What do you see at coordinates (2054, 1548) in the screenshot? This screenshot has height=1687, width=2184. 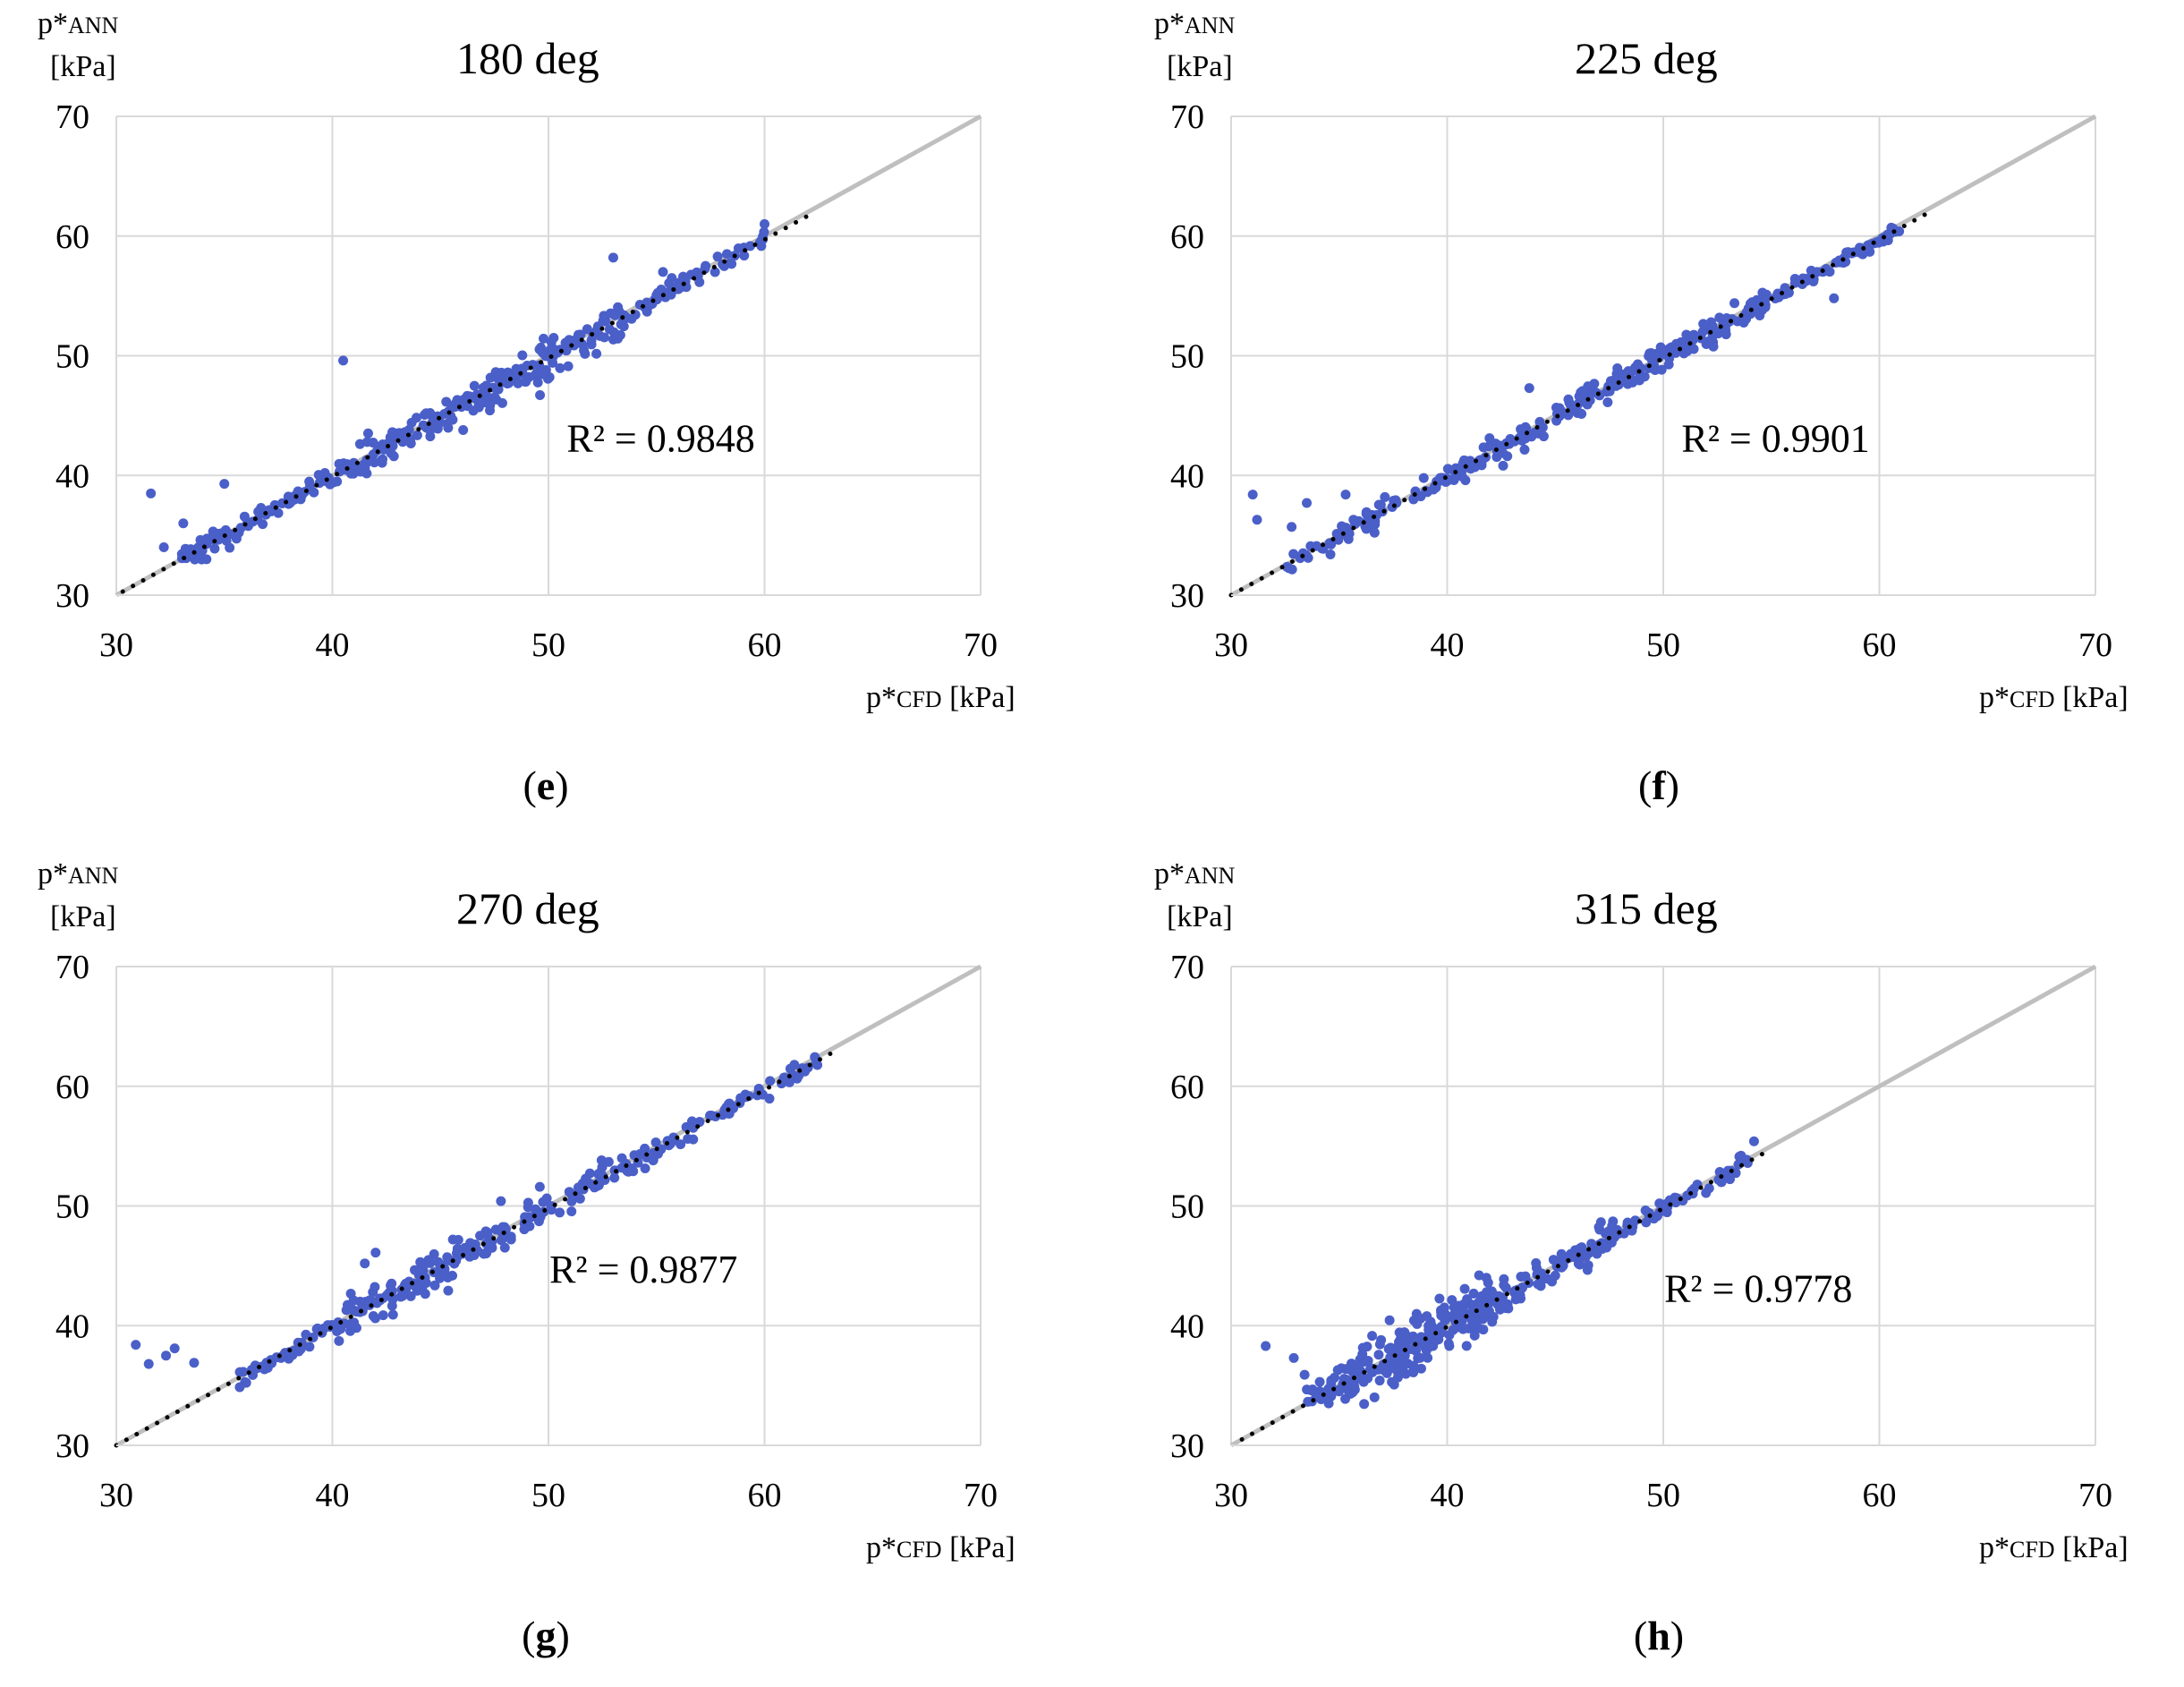 I see `x-axis-label: p*CFD [kPa]` at bounding box center [2054, 1548].